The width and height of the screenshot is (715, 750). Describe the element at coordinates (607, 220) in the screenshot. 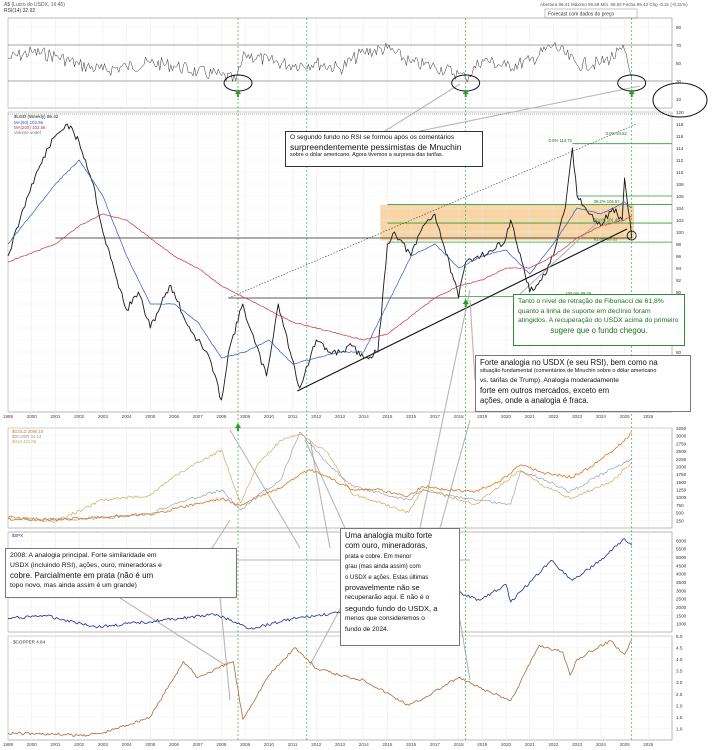

I see `fib-label-2: 50.0% 101.49` at that location.